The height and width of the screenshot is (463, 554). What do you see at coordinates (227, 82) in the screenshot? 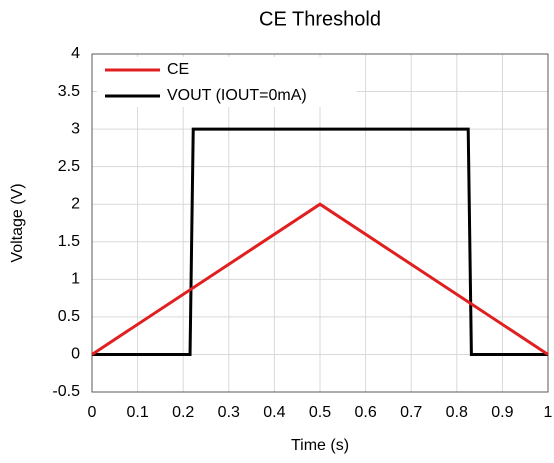
I see `legend-box` at bounding box center [227, 82].